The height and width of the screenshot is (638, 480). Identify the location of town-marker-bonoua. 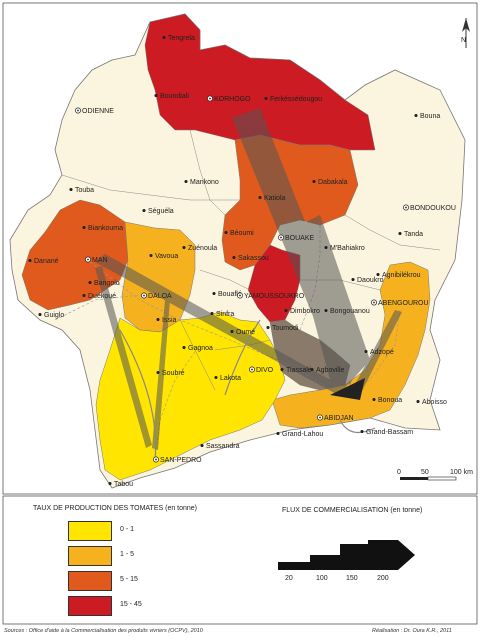
(374, 399).